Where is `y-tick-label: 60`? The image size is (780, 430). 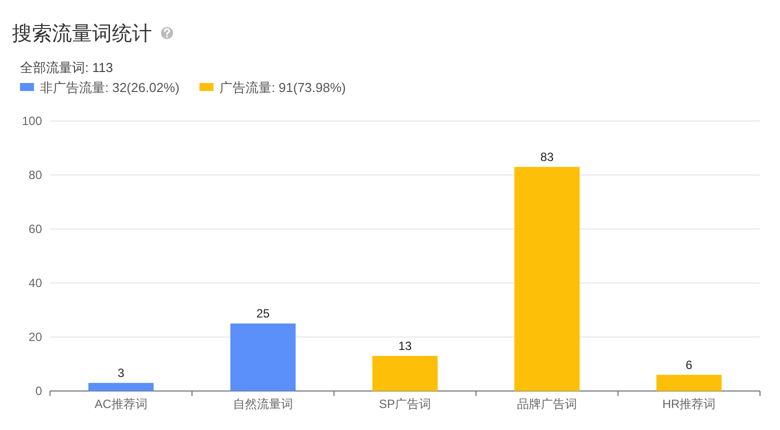 y-tick-label: 60 is located at coordinates (35, 229).